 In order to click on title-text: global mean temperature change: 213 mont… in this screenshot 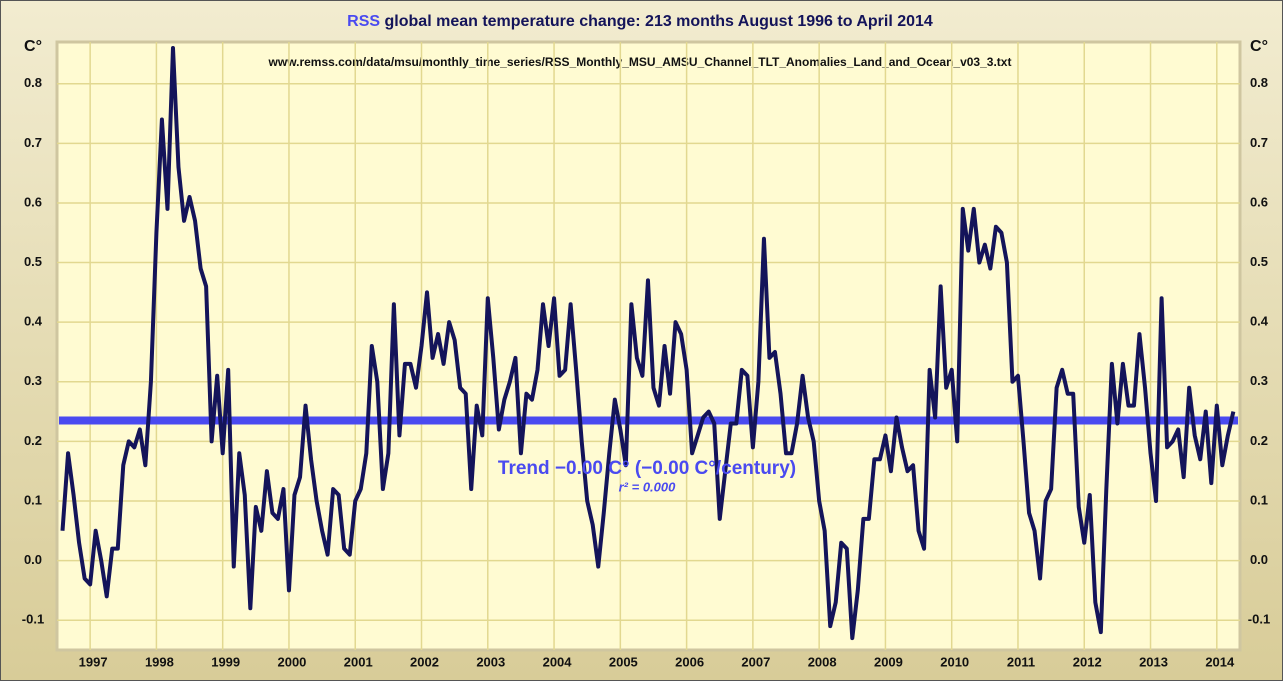, I will do `click(659, 21)`.